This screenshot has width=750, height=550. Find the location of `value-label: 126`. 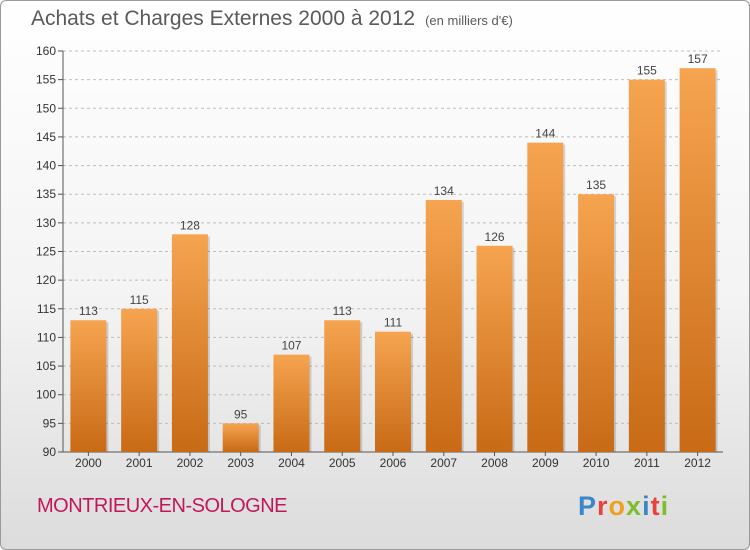

value-label: 126 is located at coordinates (495, 237).